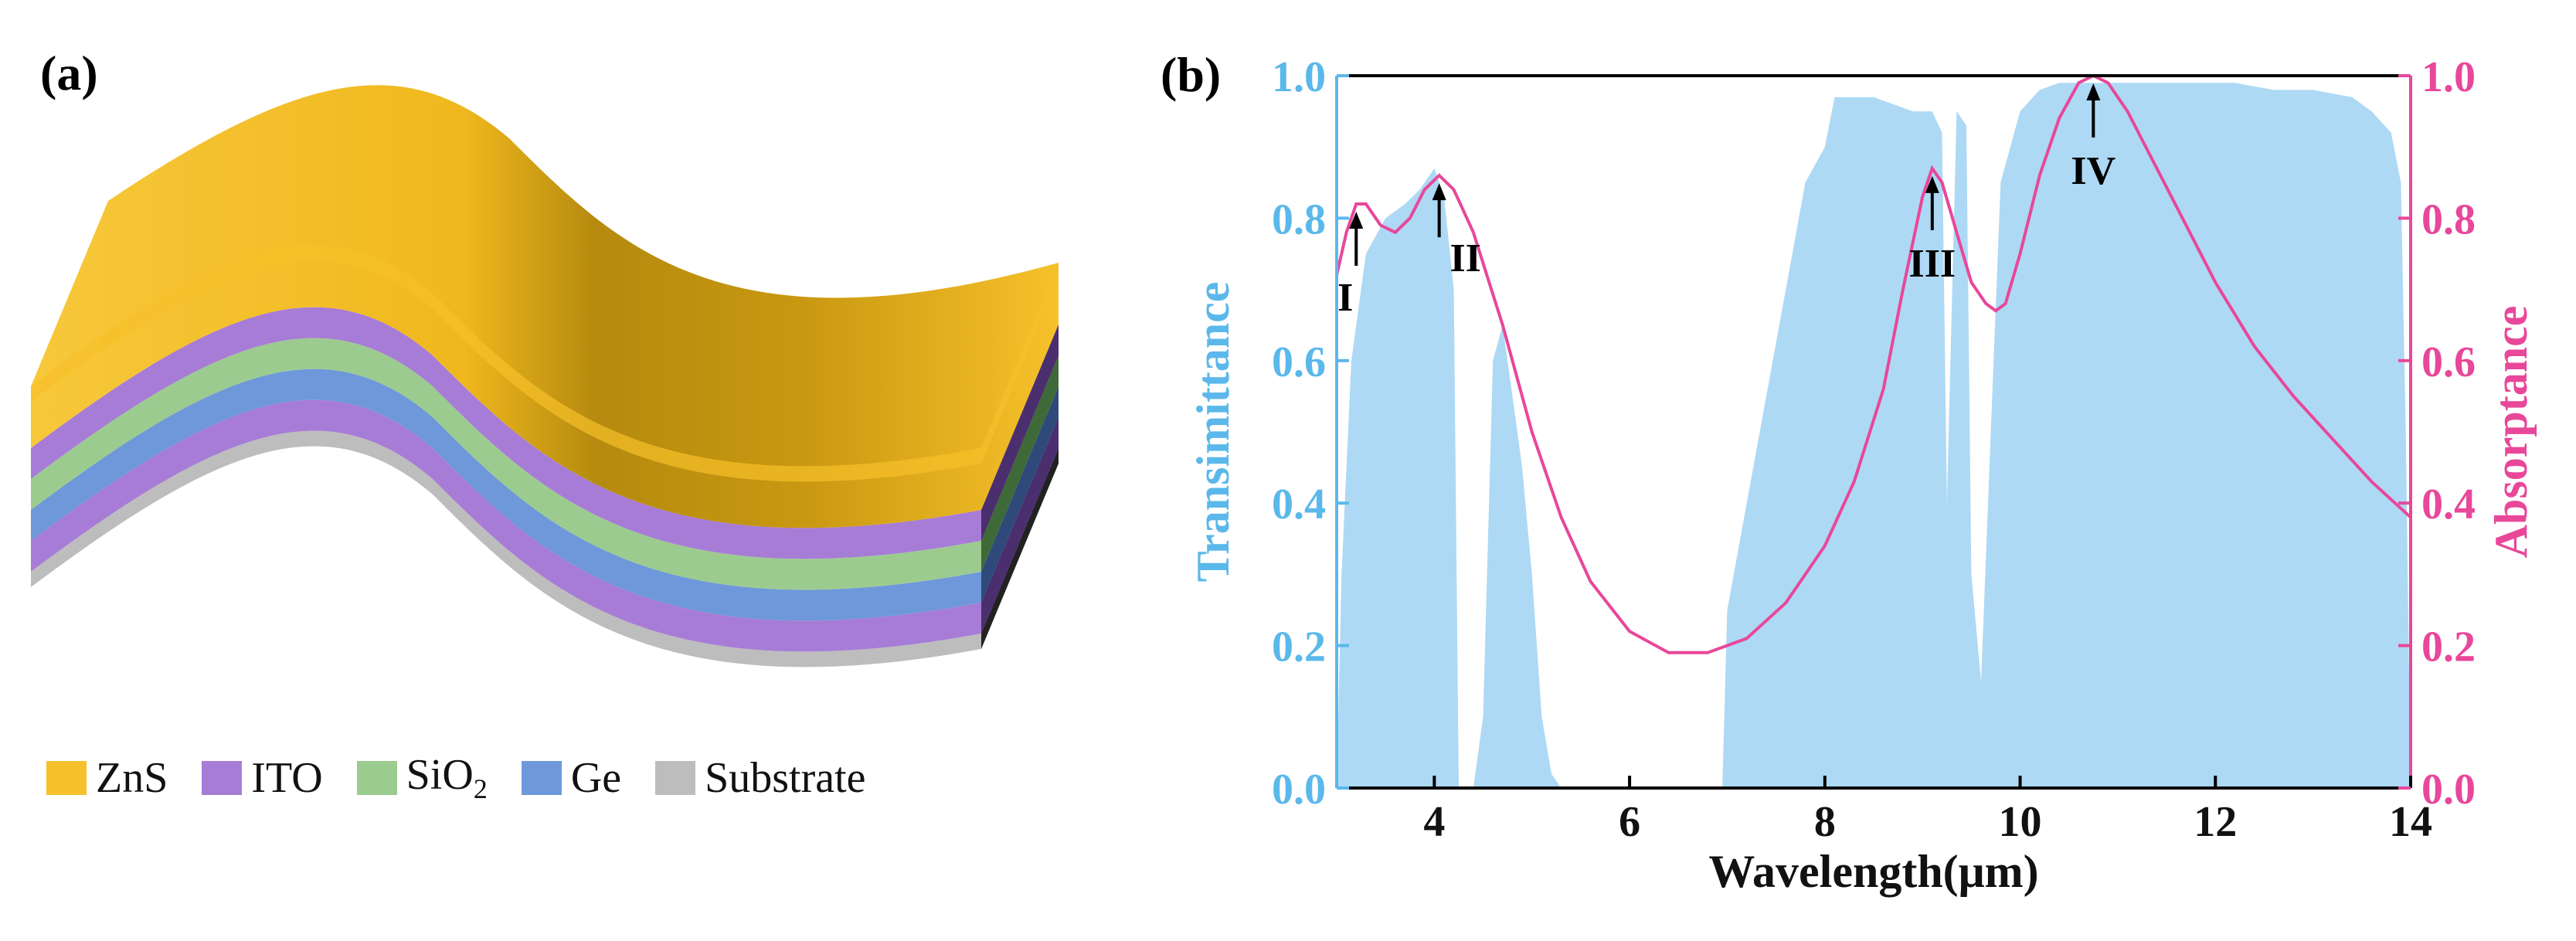 Image resolution: width=2576 pixels, height=941 pixels. Describe the element at coordinates (2448, 790) in the screenshot. I see `y-right-tick-label: 0.0` at that location.